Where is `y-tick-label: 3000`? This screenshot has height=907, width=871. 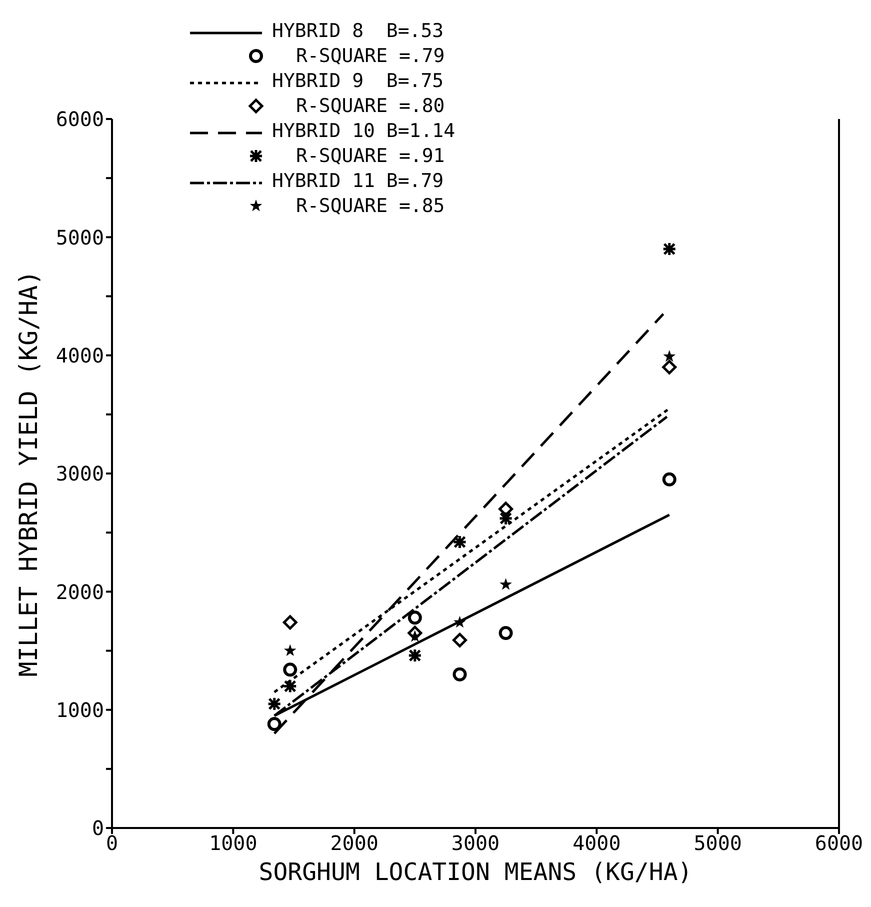
y-tick-label: 3000 is located at coordinates (80, 474).